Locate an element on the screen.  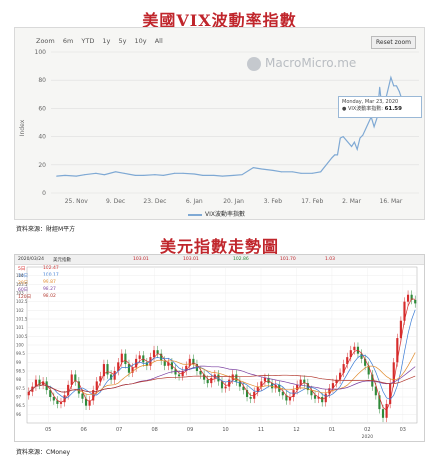
zoom-bar: Zoom 6m YTD 1y 5y 10y All is located at coordinates (102, 41).